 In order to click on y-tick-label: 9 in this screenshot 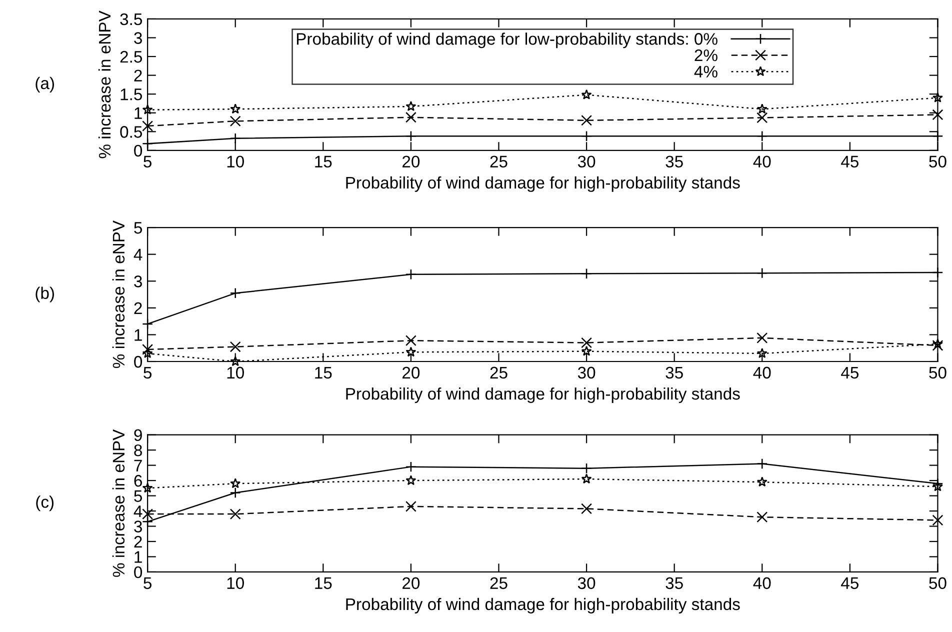, I will do `click(138, 435)`.